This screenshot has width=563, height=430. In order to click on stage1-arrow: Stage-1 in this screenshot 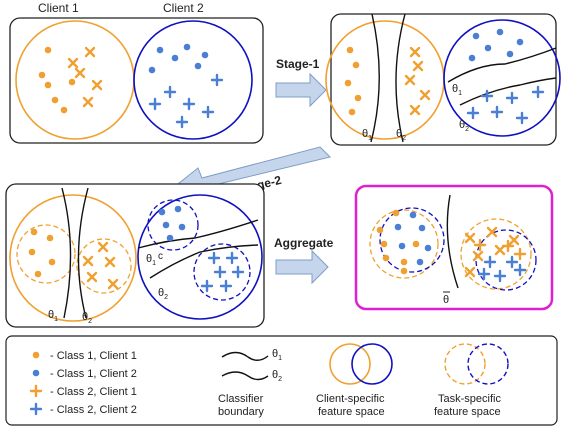, I will do `click(301, 82)`.